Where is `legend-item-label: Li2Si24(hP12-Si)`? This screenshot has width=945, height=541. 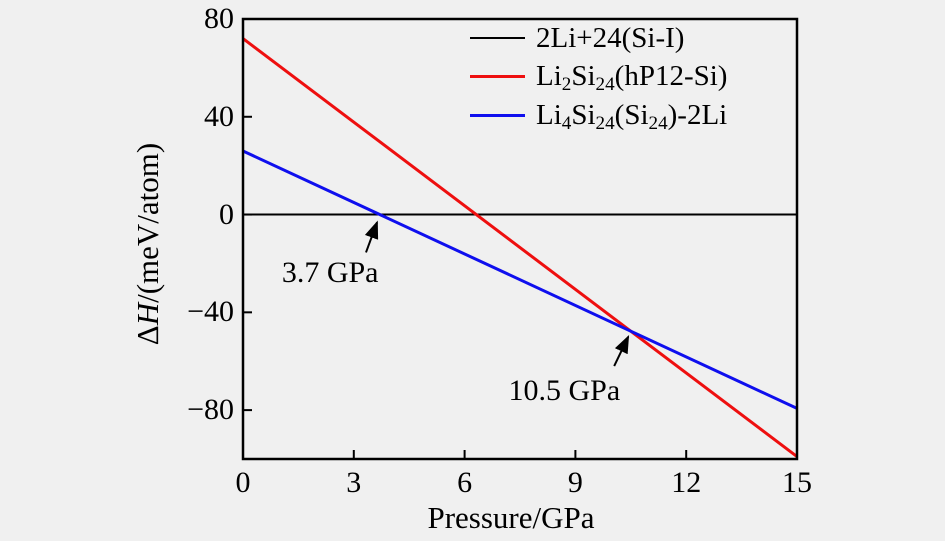 legend-item-label: Li2Si24(hP12-Si) is located at coordinates (632, 77).